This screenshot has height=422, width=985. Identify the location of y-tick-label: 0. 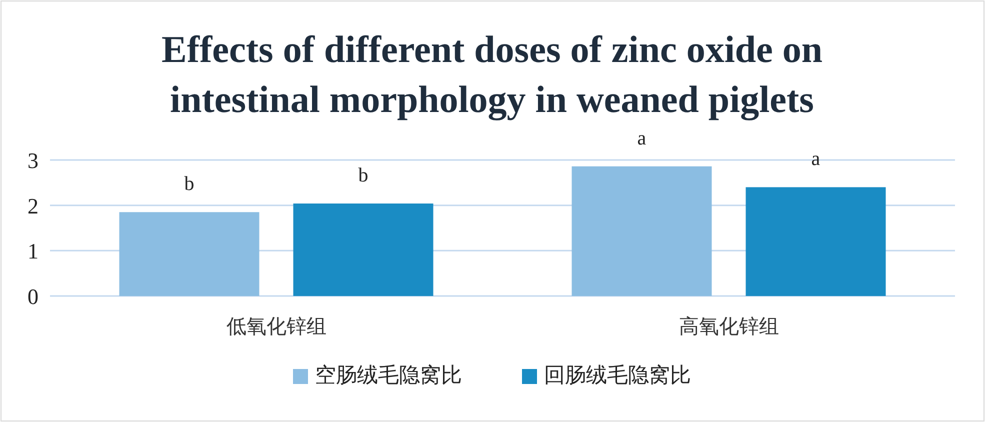
(33, 296).